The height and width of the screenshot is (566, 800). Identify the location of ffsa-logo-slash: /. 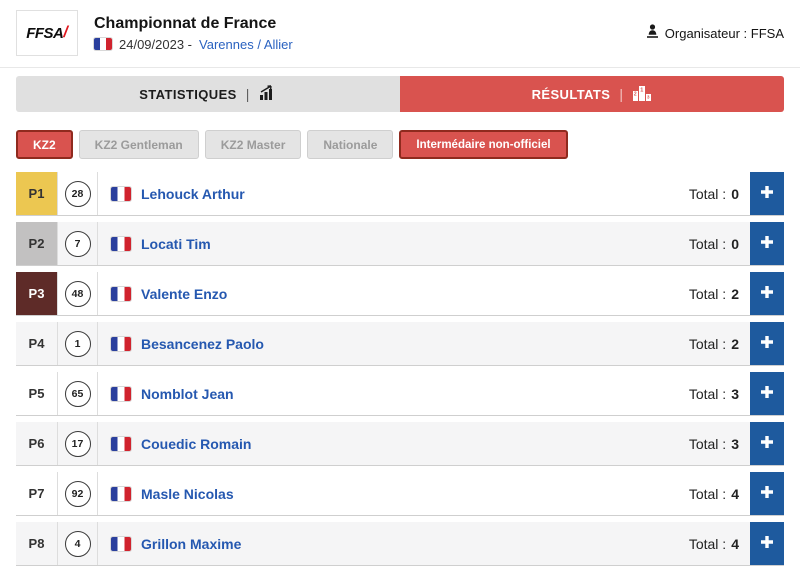
(65, 32).